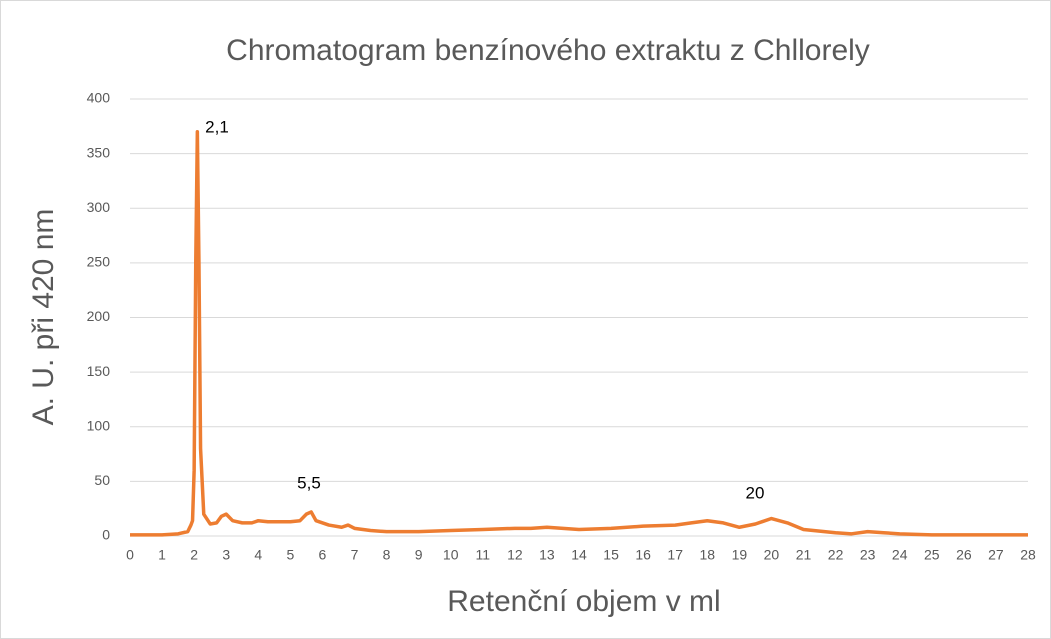 Image resolution: width=1051 pixels, height=639 pixels. What do you see at coordinates (99, 207) in the screenshot?
I see `y-tick-label: 300` at bounding box center [99, 207].